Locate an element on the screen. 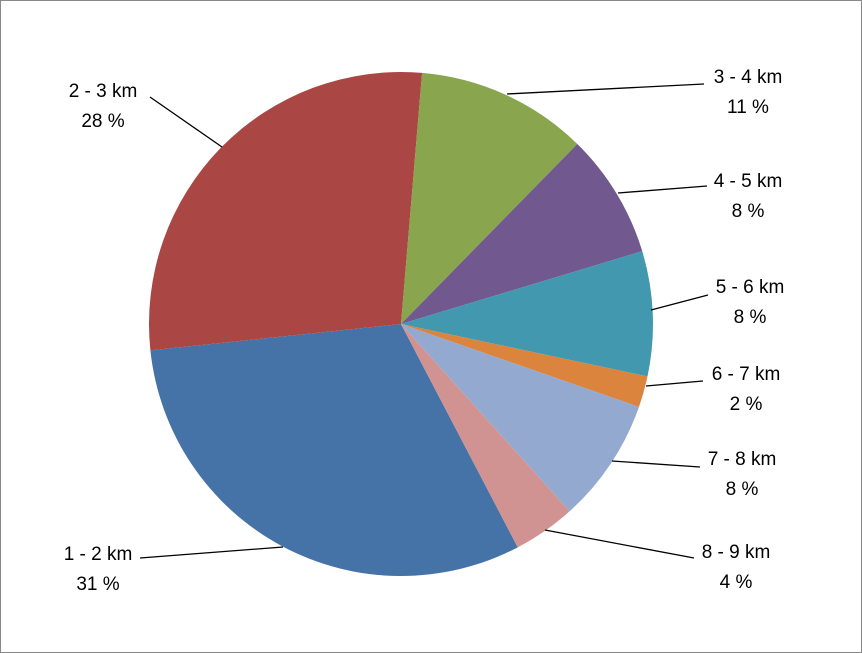  slice-value-label: 28 % is located at coordinates (102, 121).